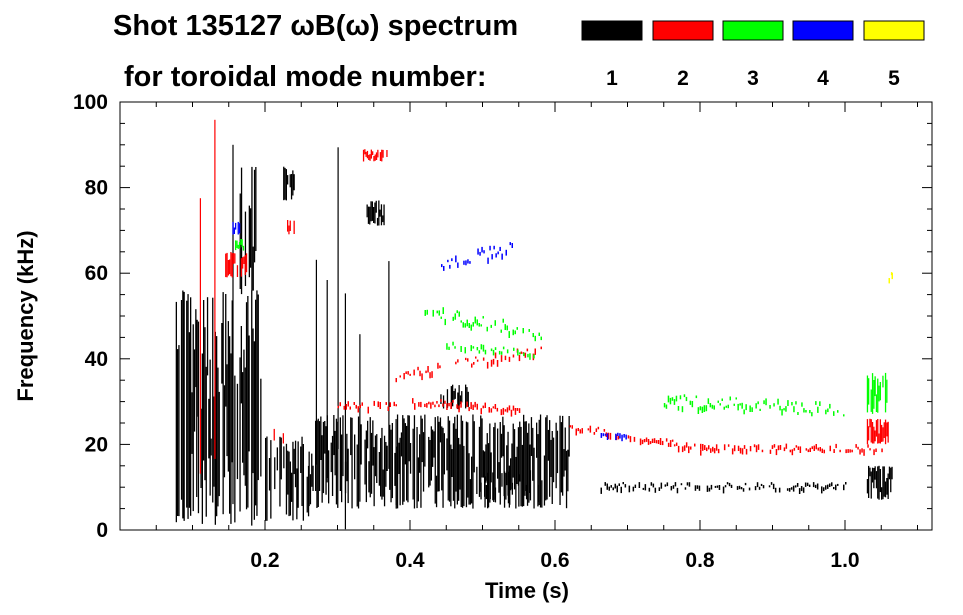 This screenshot has width=963, height=615. I want to click on chart-title-line-1: Shot 135127 ωB(ω) spectrum, so click(315, 26).